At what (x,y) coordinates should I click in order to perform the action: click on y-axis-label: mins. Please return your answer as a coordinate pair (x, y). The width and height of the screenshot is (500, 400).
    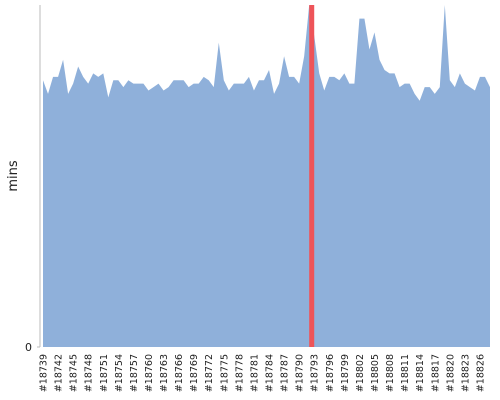
    Looking at the image, I should click on (13, 176).